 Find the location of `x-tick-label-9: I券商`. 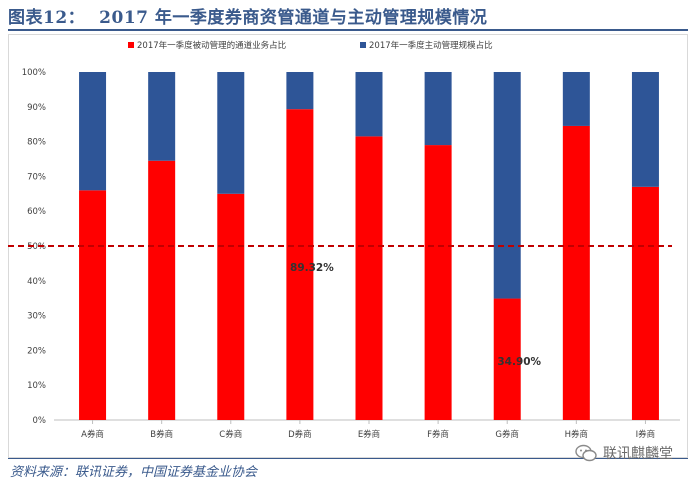

x-tick-label-9: I券商 is located at coordinates (646, 434).